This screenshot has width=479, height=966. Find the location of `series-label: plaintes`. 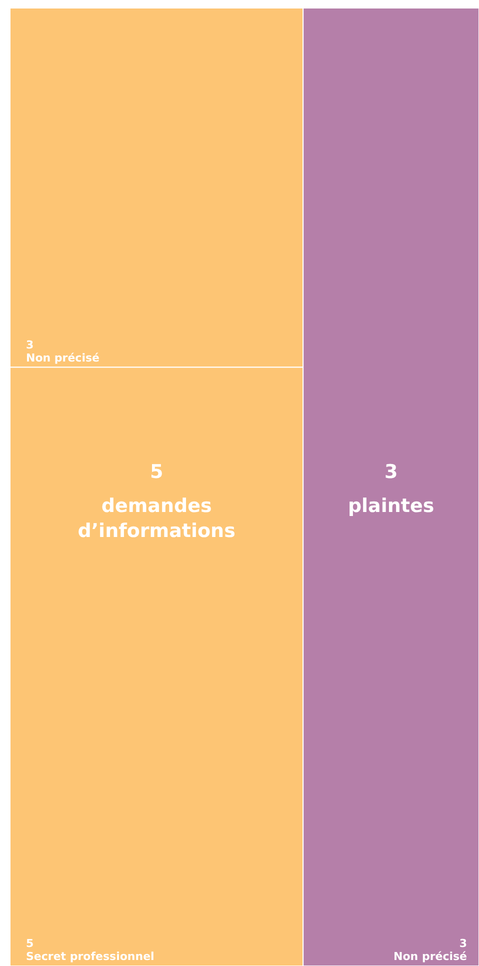

series-label: plaintes is located at coordinates (391, 506).